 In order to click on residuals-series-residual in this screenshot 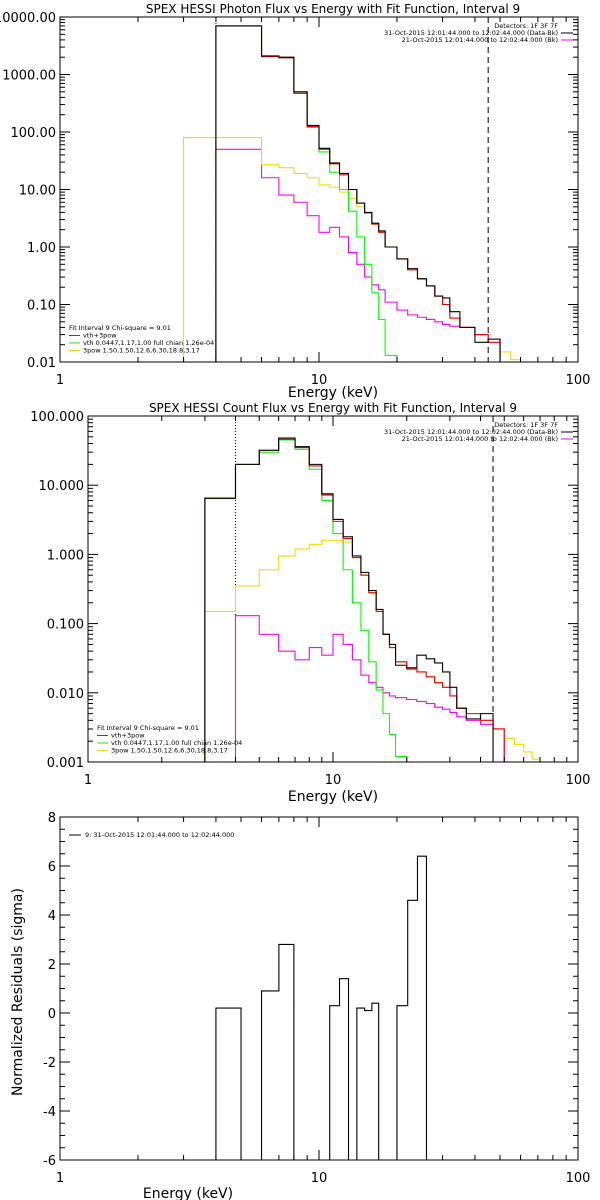, I will do `click(321, 1007)`.